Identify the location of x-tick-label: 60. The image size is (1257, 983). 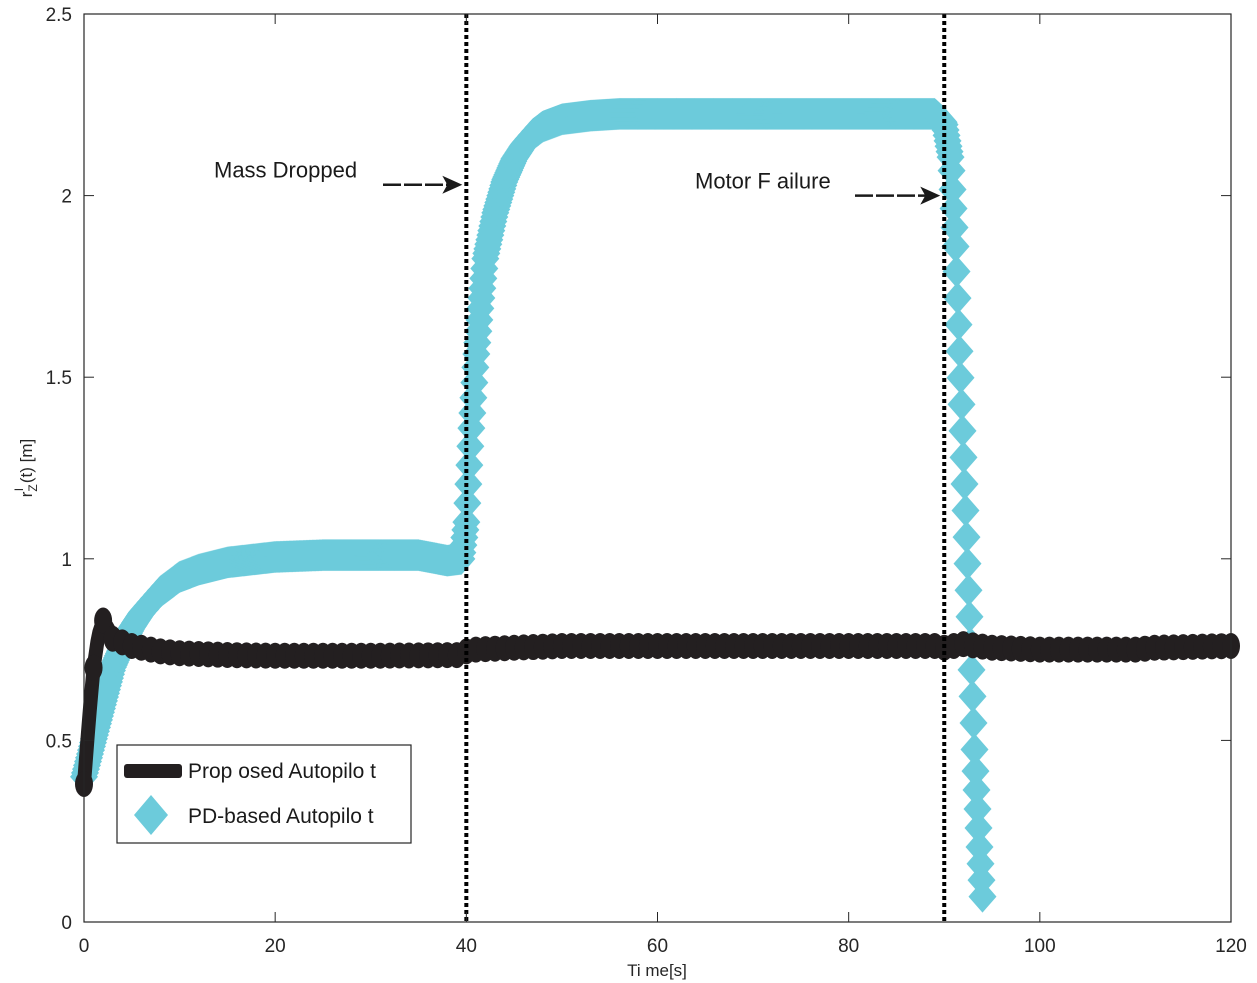
(657, 946).